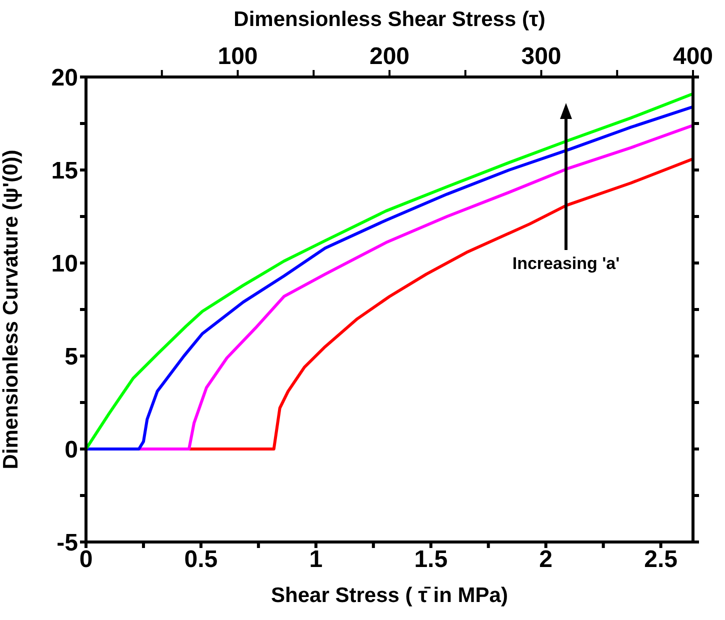 This screenshot has width=725, height=620. I want to click on x-tick-label: 2, so click(546, 560).